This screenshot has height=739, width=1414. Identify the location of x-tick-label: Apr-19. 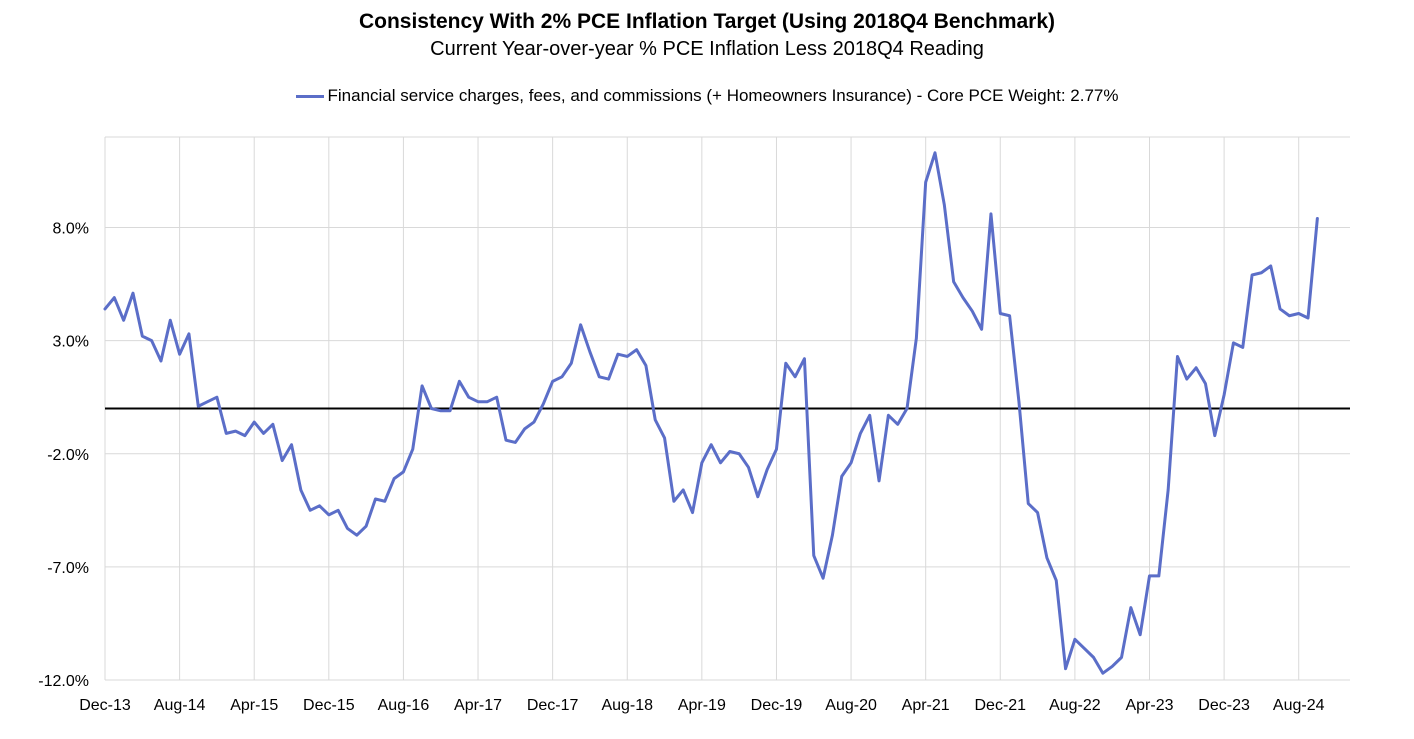
(702, 705).